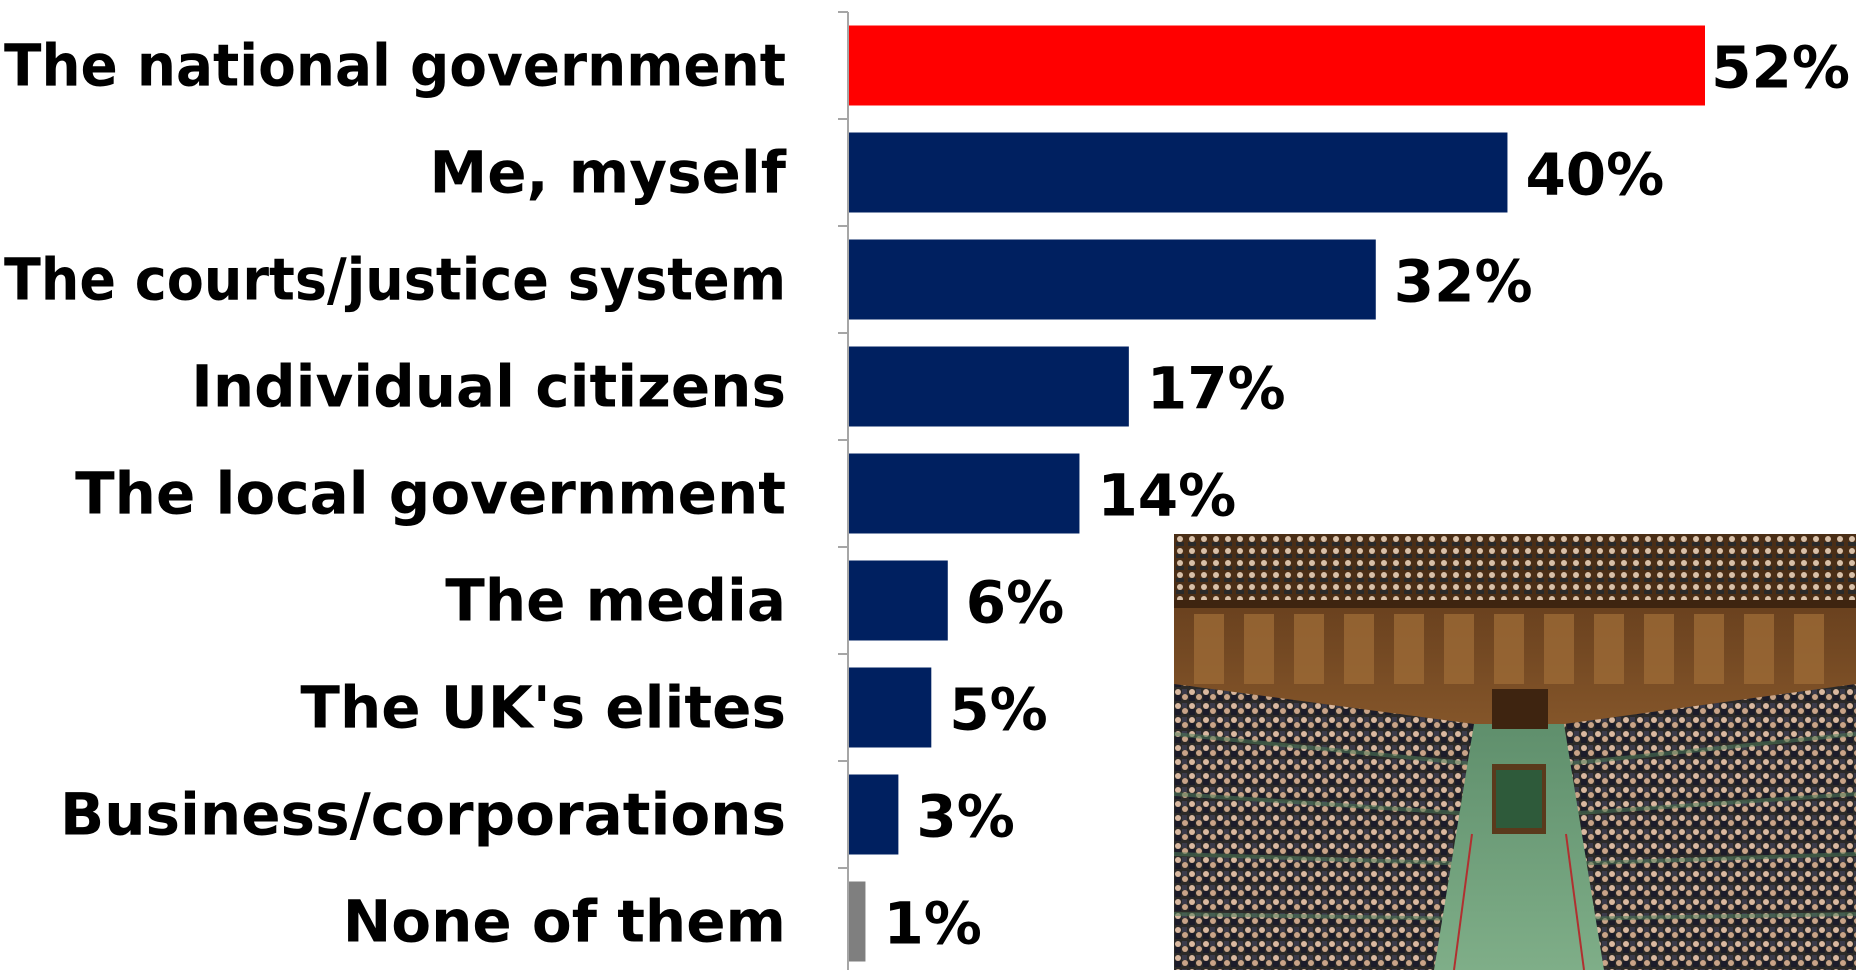 This screenshot has height=970, width=1856. Describe the element at coordinates (564, 922) in the screenshot. I see `category-label: None of them` at that location.